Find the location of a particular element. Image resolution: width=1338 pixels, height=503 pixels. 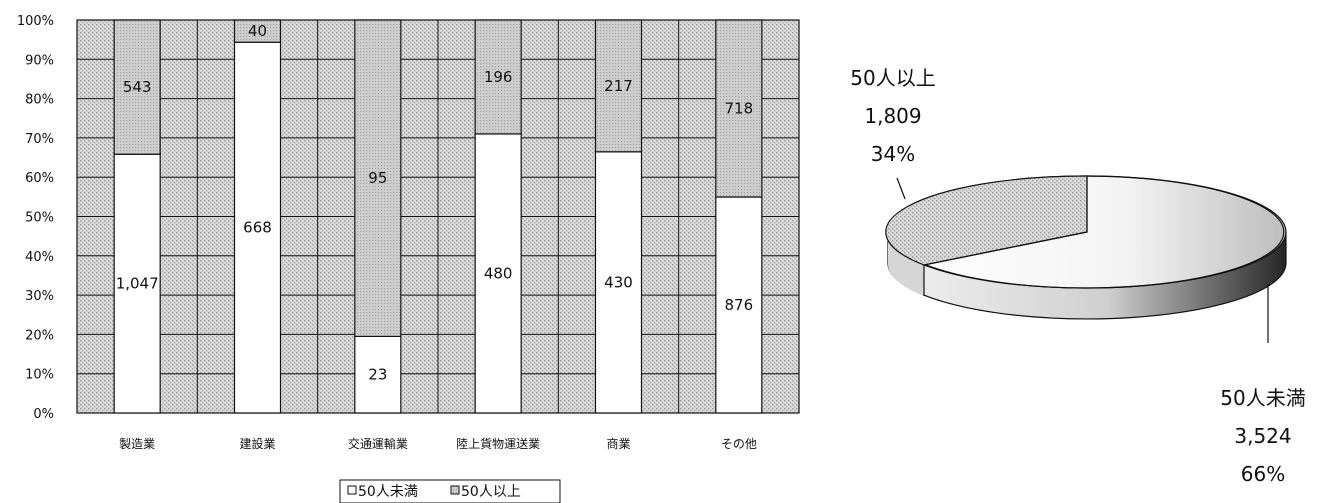

legend-label-under-50: 50人未満 is located at coordinates (388, 492).